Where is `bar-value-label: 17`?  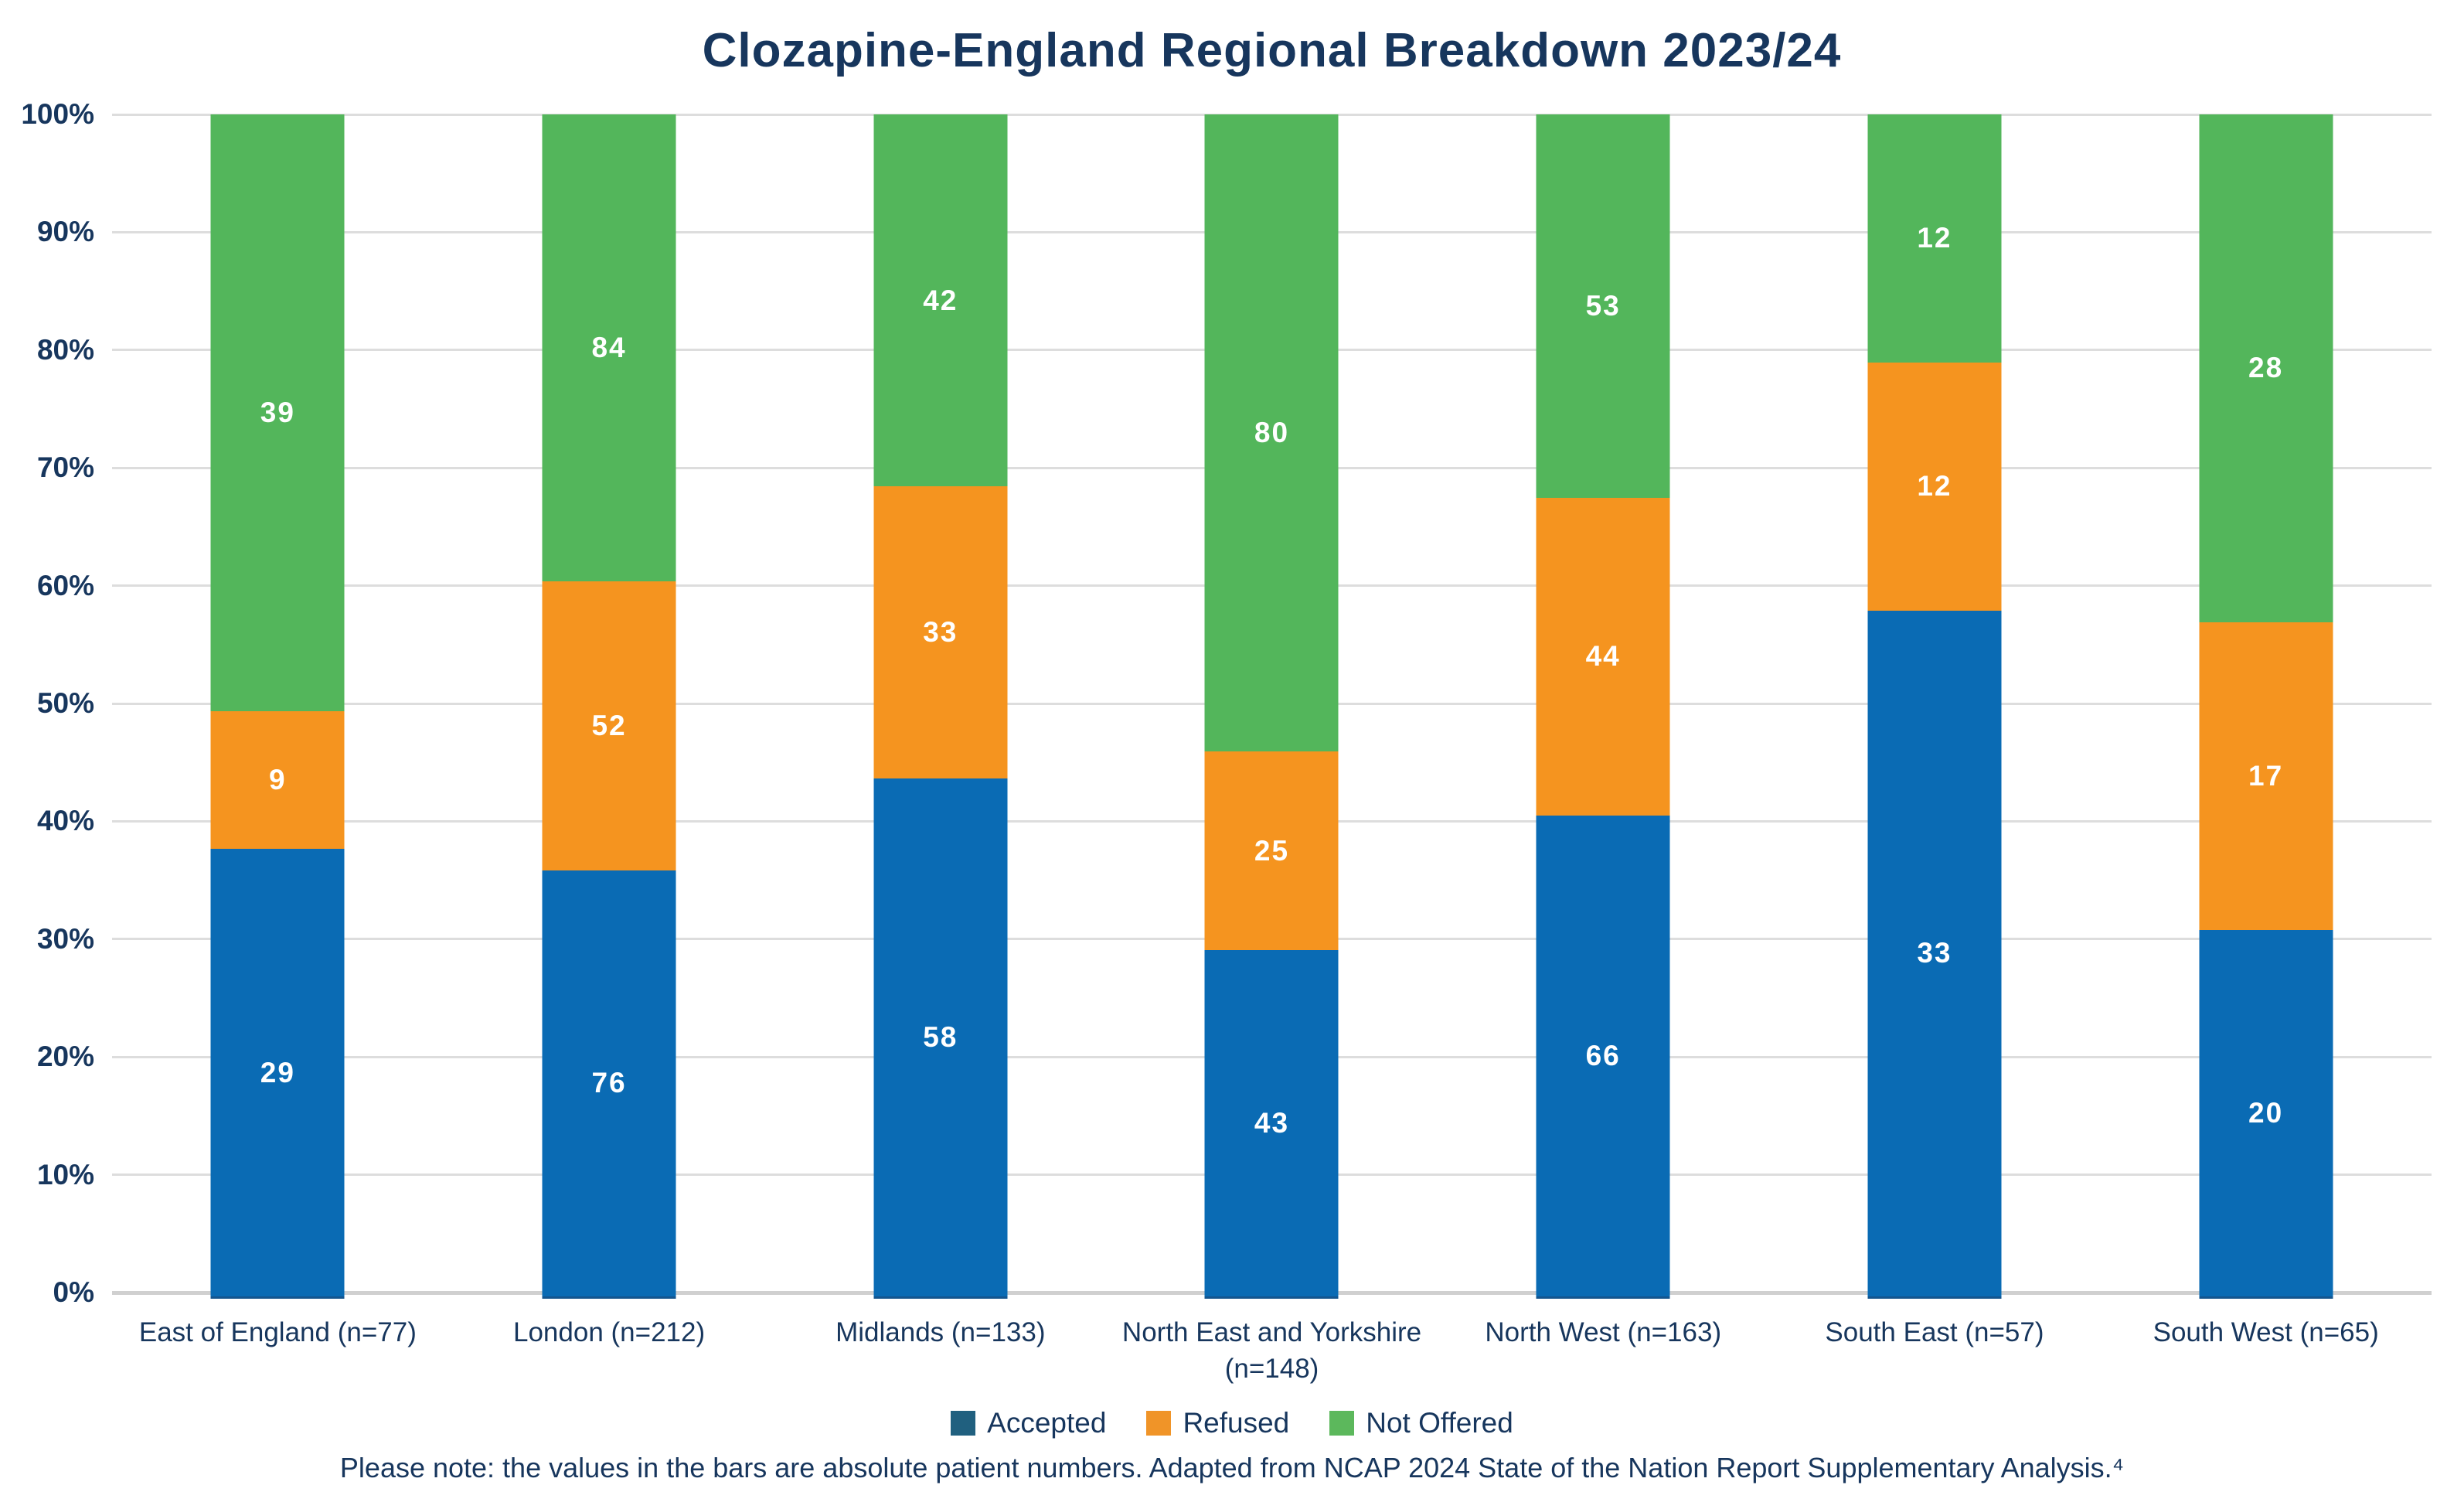
bar-value-label: 17 is located at coordinates (2266, 775).